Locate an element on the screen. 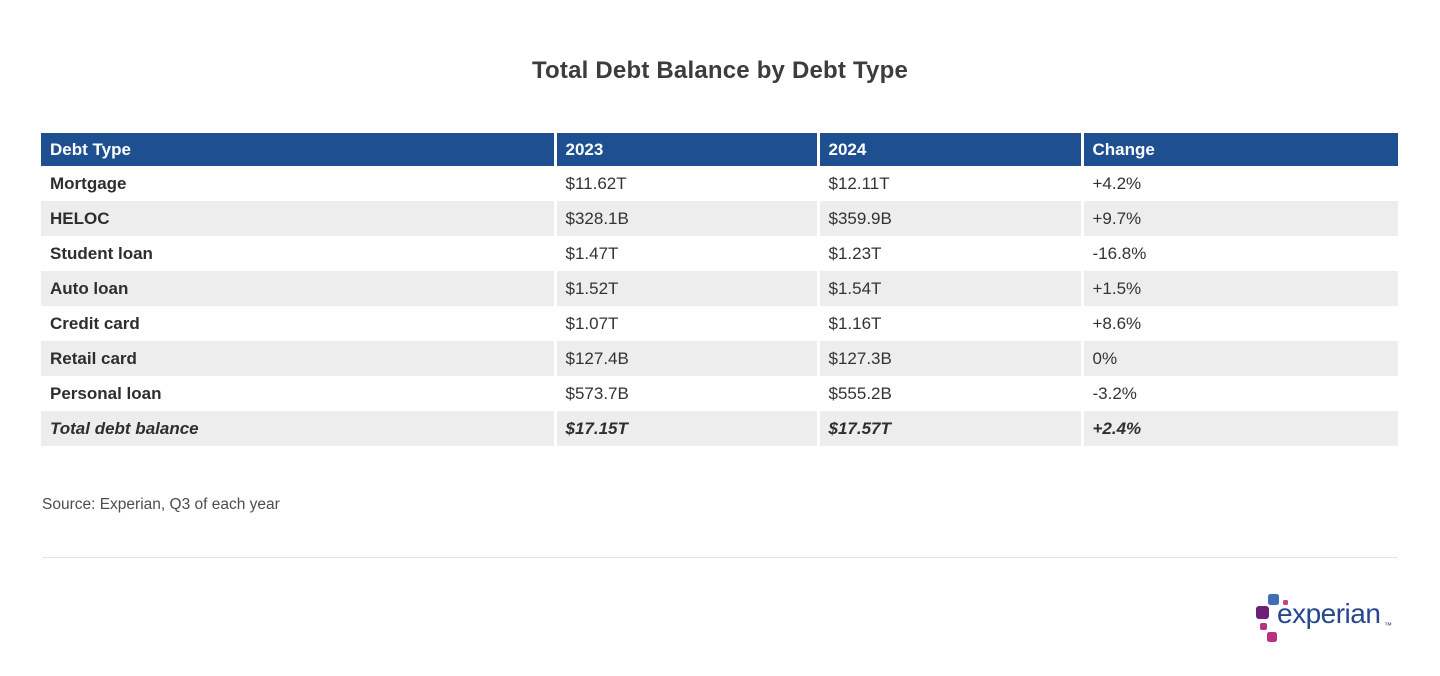  table-row: Retail card $127.4B $127.3B 0% is located at coordinates (719, 358).